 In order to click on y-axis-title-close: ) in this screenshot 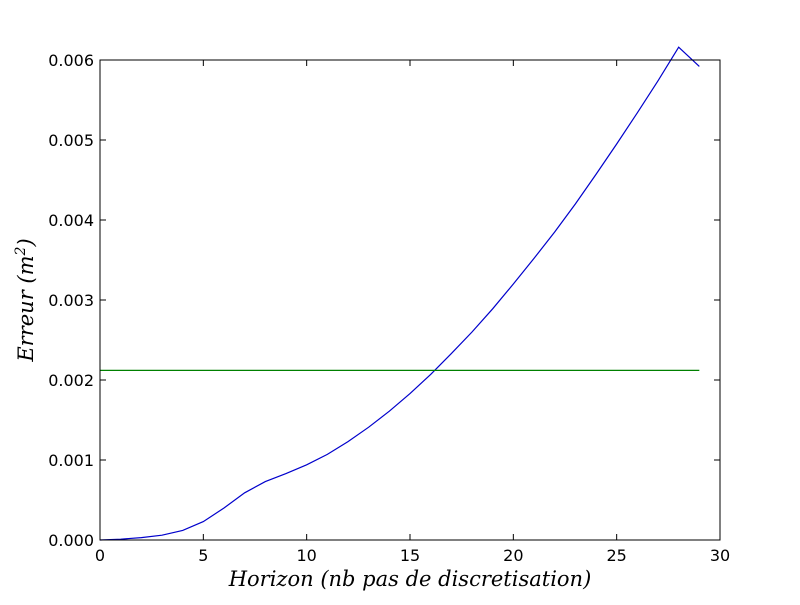, I will do `click(26, 242)`.